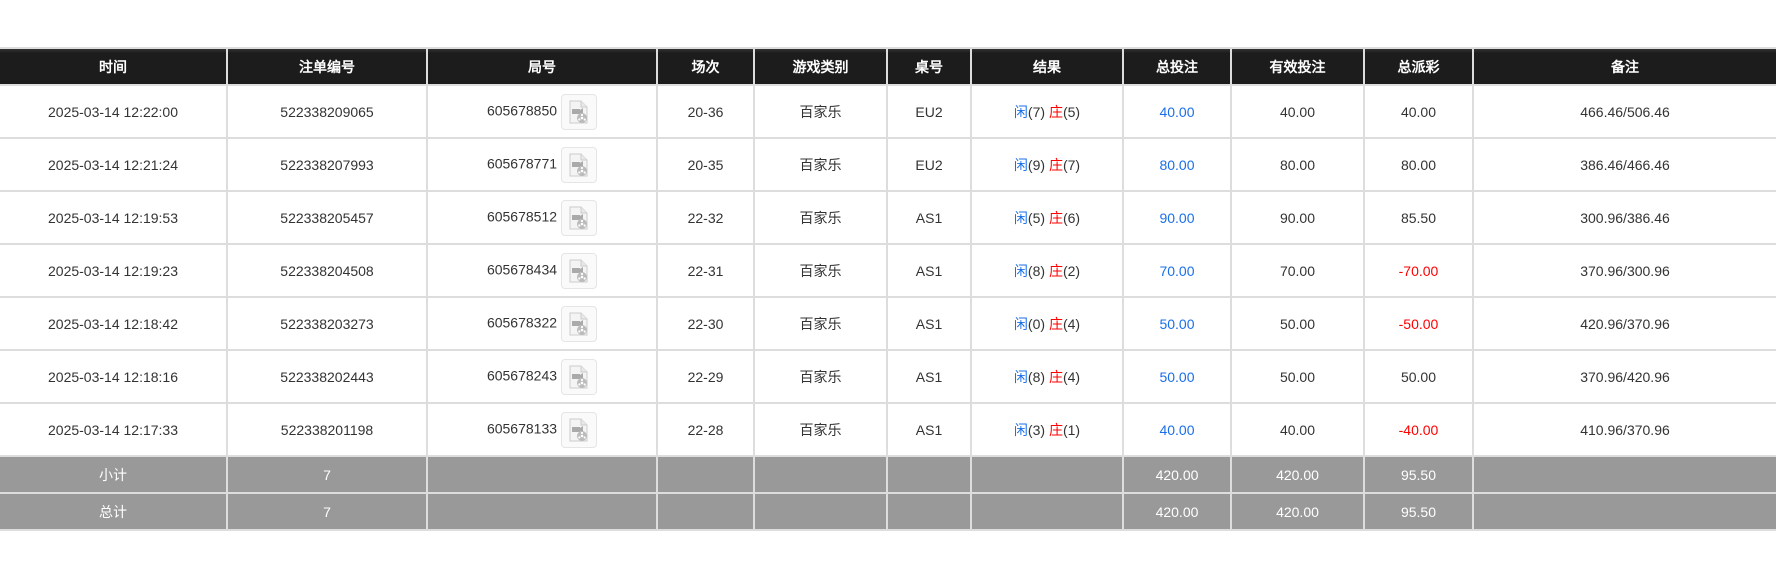 This screenshot has width=1776, height=586. What do you see at coordinates (113, 430) in the screenshot?
I see `bet-time: 2025-03-14 12:17:33` at bounding box center [113, 430].